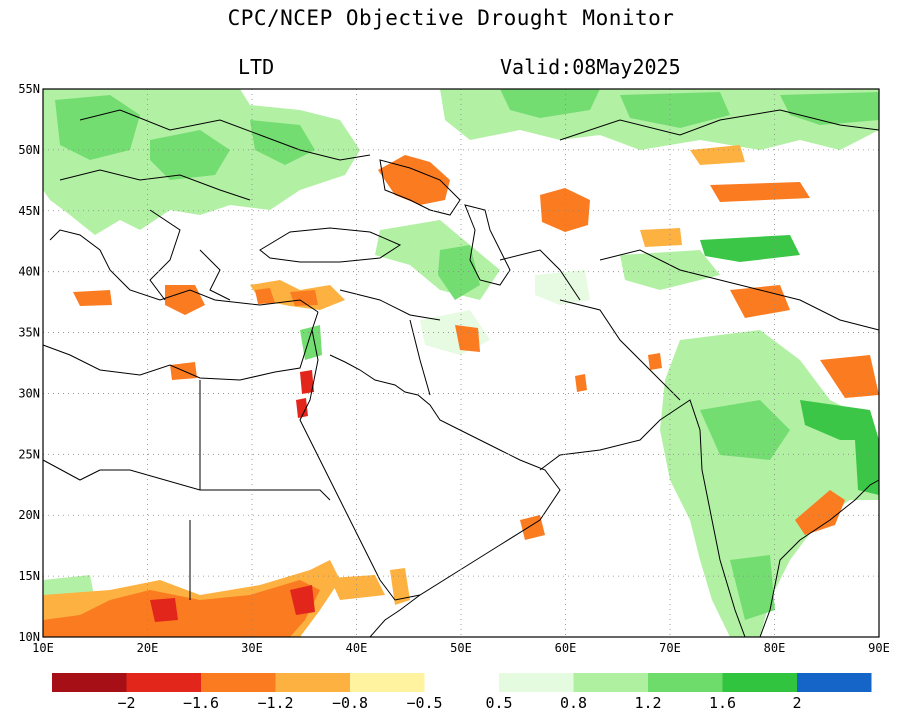 Image resolution: width=902 pixels, height=720 pixels. Describe the element at coordinates (29, 89) in the screenshot. I see `y-tick-label: 55N` at that location.